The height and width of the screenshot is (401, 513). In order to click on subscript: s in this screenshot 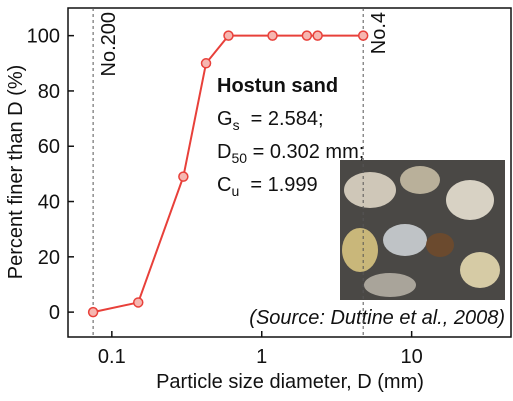, I will do `click(236, 125)`.